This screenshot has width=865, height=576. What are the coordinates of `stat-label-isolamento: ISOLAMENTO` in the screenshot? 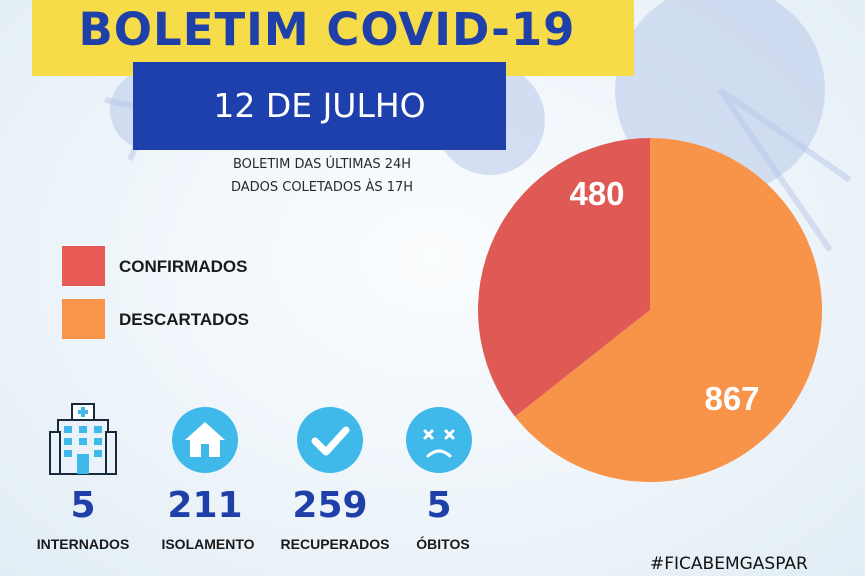 It's located at (208, 544).